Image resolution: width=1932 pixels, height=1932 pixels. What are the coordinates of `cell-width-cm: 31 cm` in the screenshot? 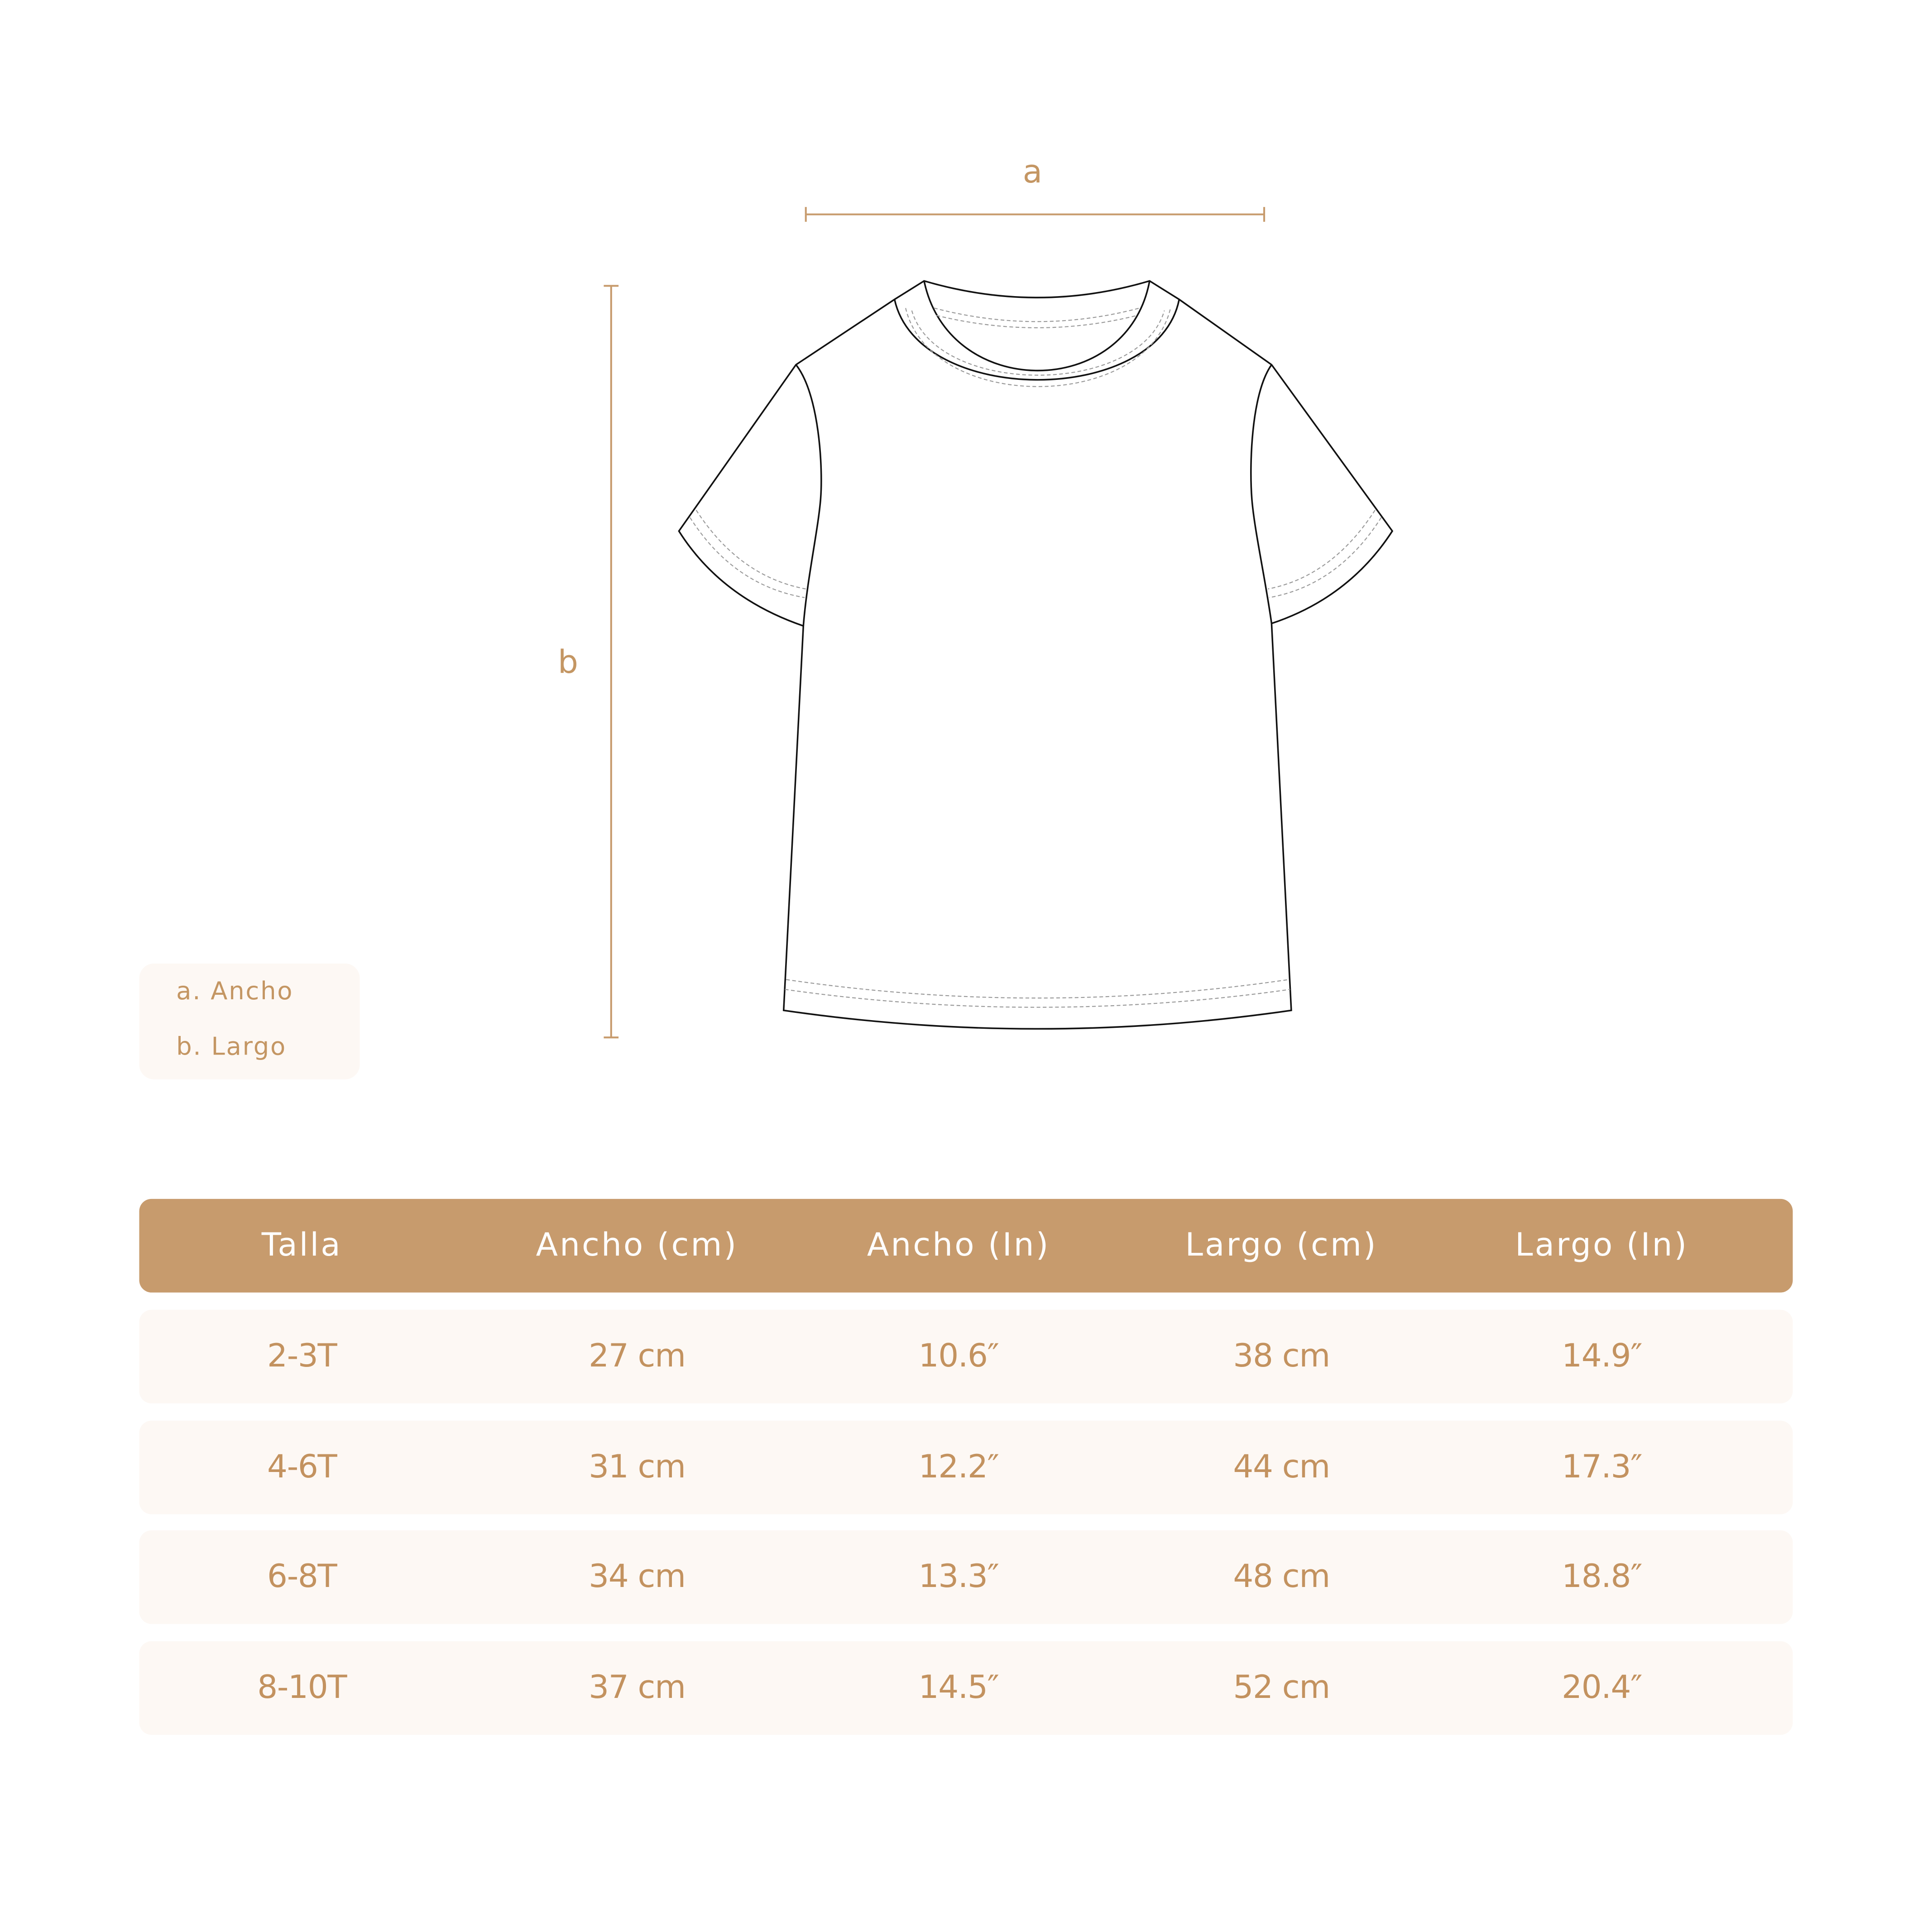 It's located at (637, 1467).